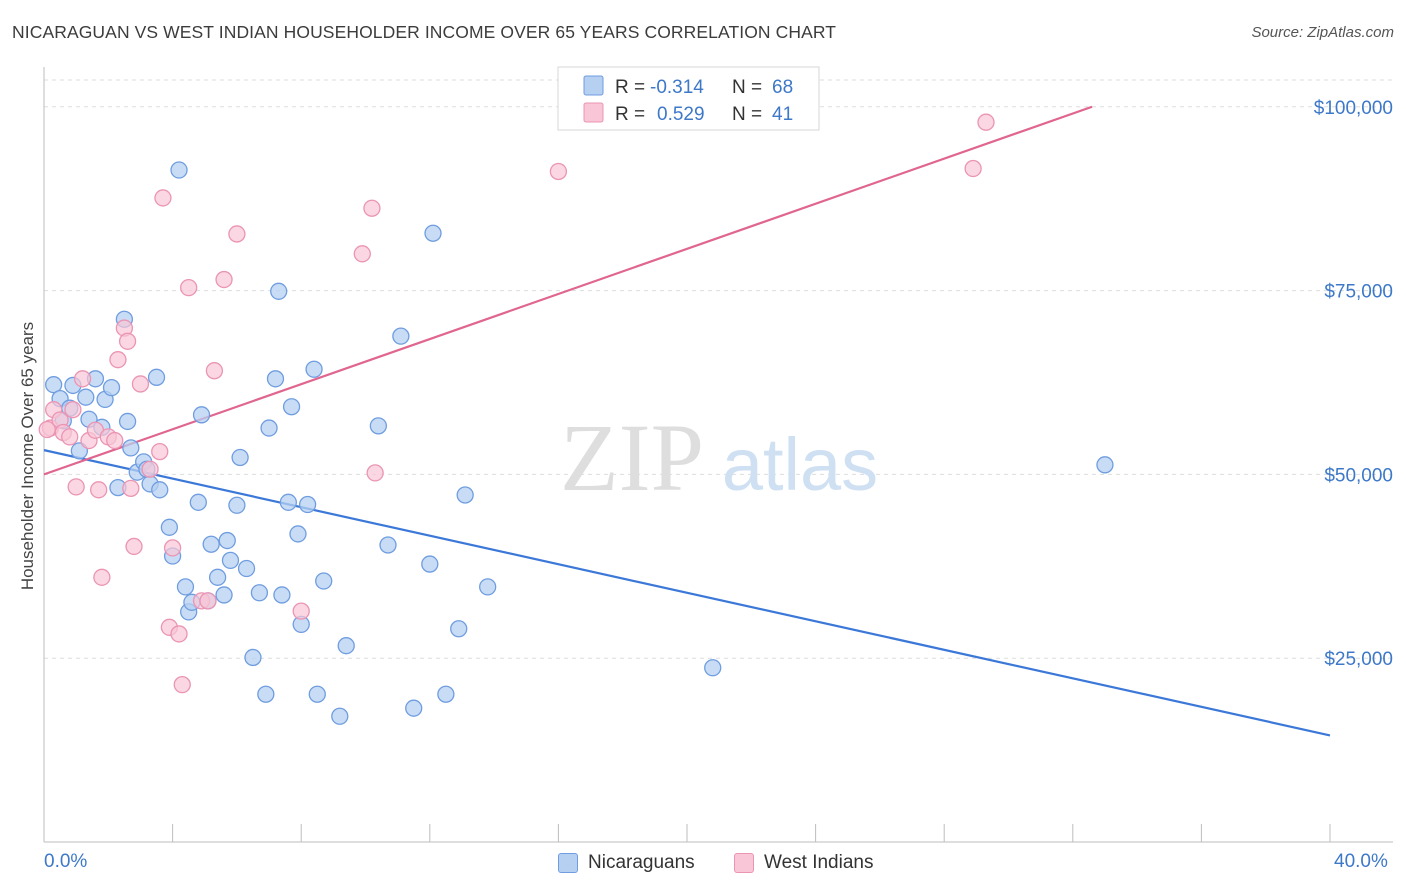 This screenshot has width=1406, height=892. Describe the element at coordinates (744, 863) in the screenshot. I see `legend-swatch-west-indians` at that location.